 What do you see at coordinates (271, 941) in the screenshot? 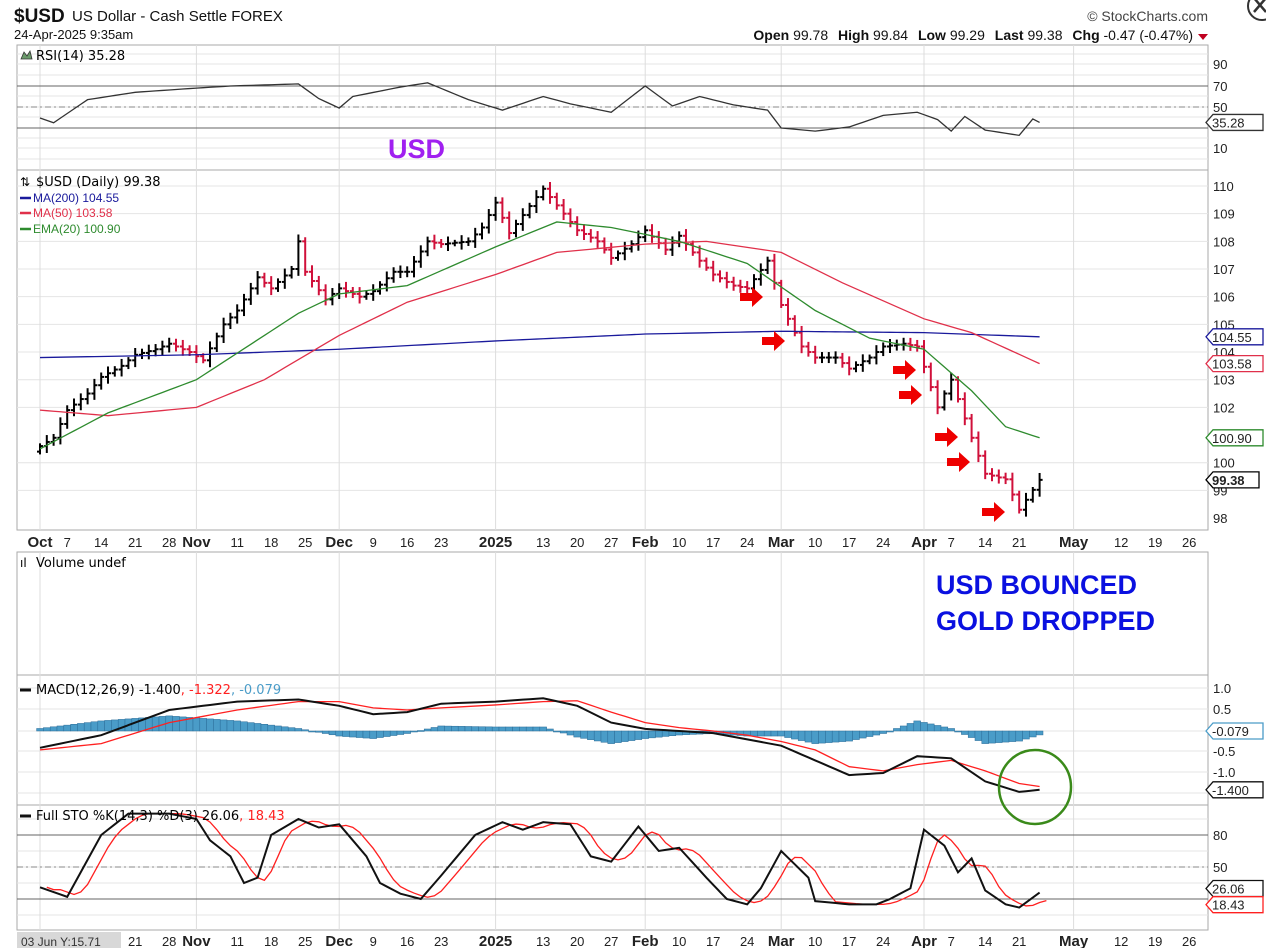
I see `x-tick-label: 18` at bounding box center [271, 941].